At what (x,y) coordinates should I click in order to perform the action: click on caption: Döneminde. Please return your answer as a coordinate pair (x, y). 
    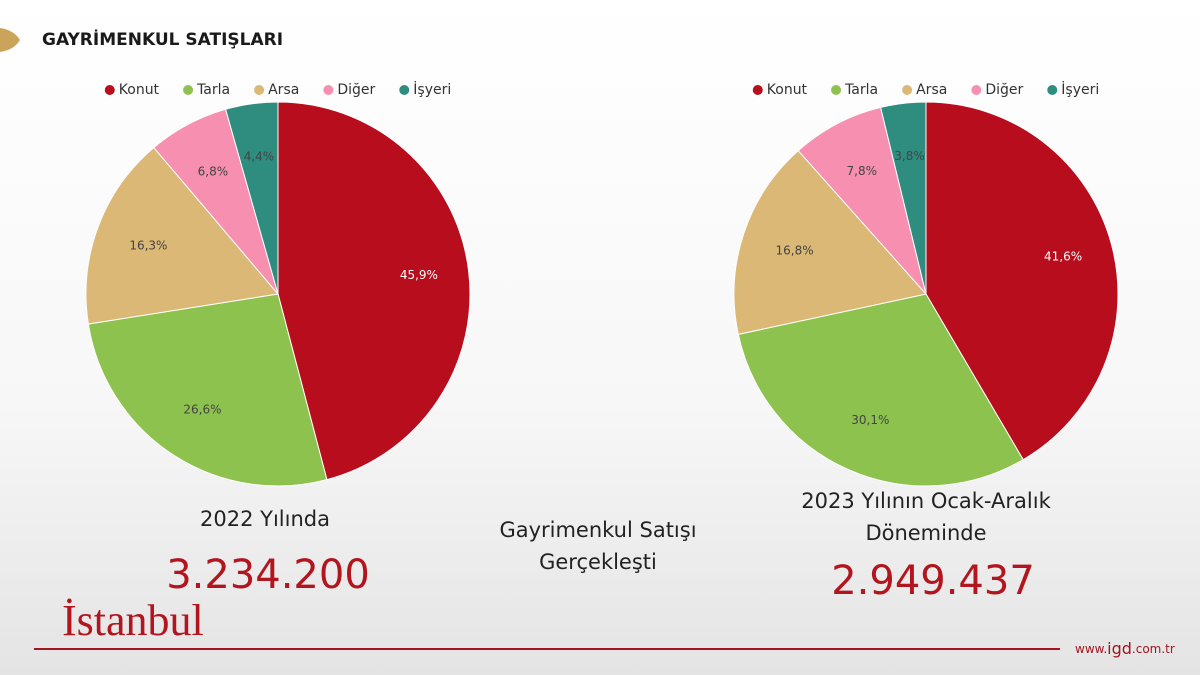
    Looking at the image, I should click on (925, 533).